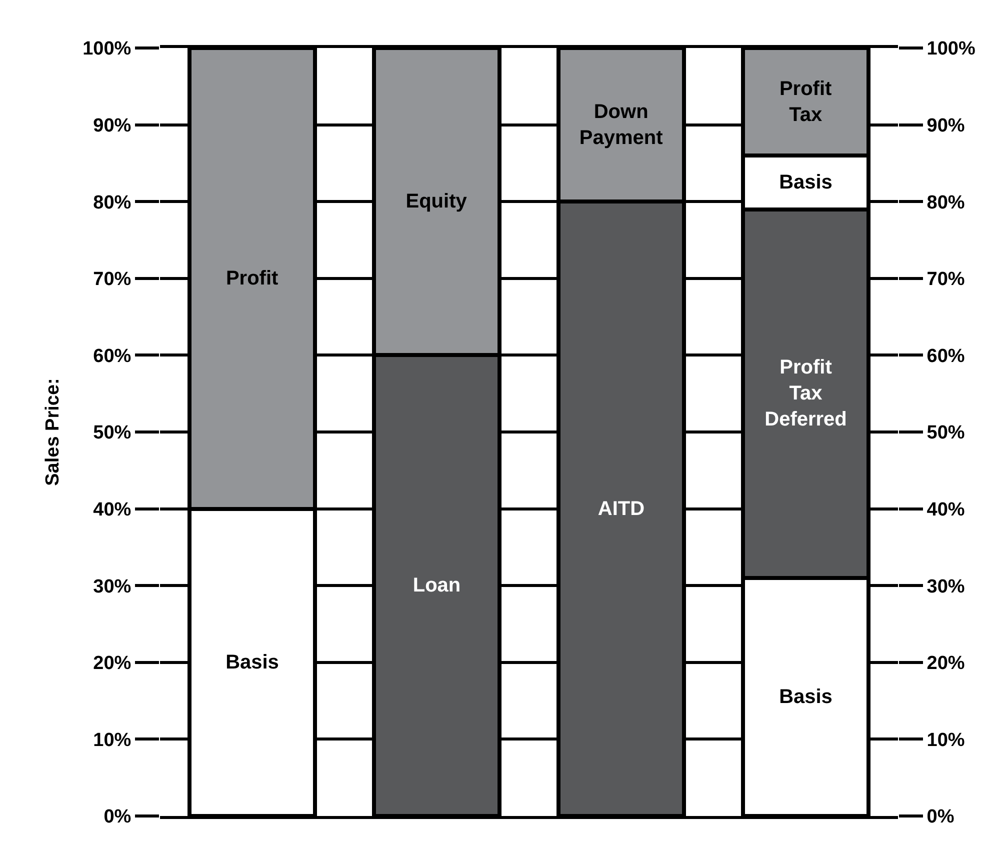 The height and width of the screenshot is (862, 988). What do you see at coordinates (945, 740) in the screenshot?
I see `y2-tick-label: 10%` at bounding box center [945, 740].